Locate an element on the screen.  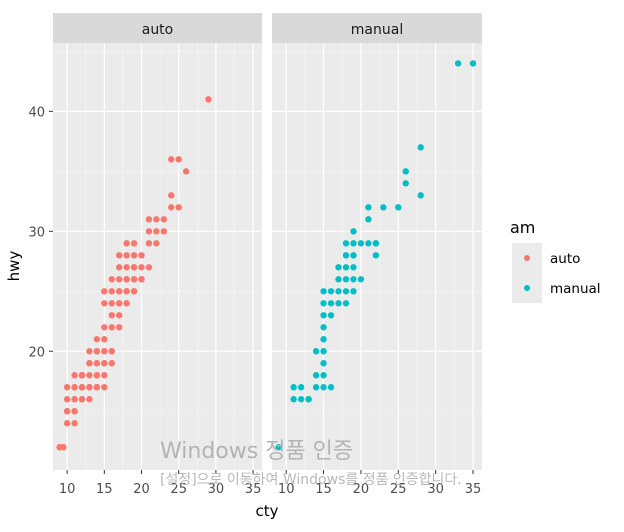
y-axis: 20 30 40 is located at coordinates (40, 232).